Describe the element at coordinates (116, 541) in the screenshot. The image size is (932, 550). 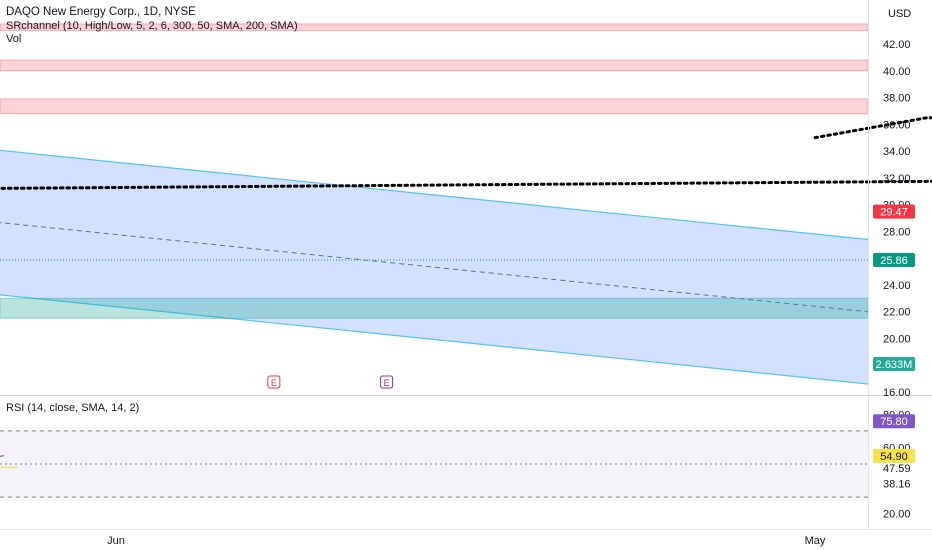
I see `time-tick-label: Jun` at that location.